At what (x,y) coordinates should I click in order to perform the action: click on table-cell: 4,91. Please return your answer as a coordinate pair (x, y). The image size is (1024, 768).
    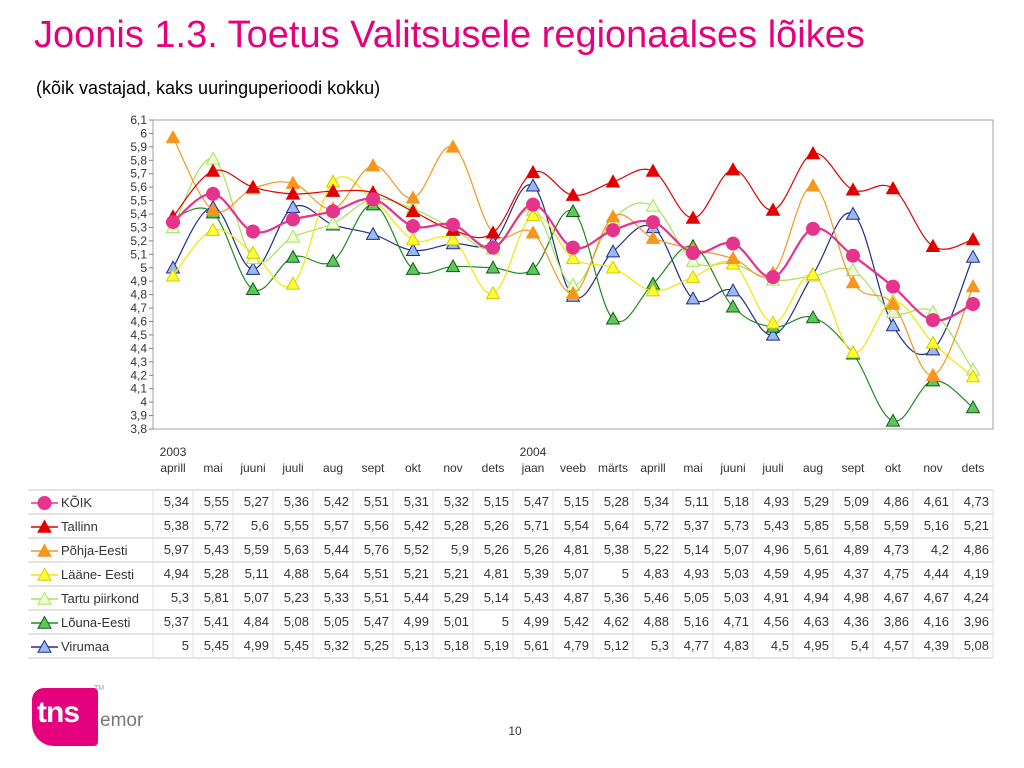
    Looking at the image, I should click on (776, 597).